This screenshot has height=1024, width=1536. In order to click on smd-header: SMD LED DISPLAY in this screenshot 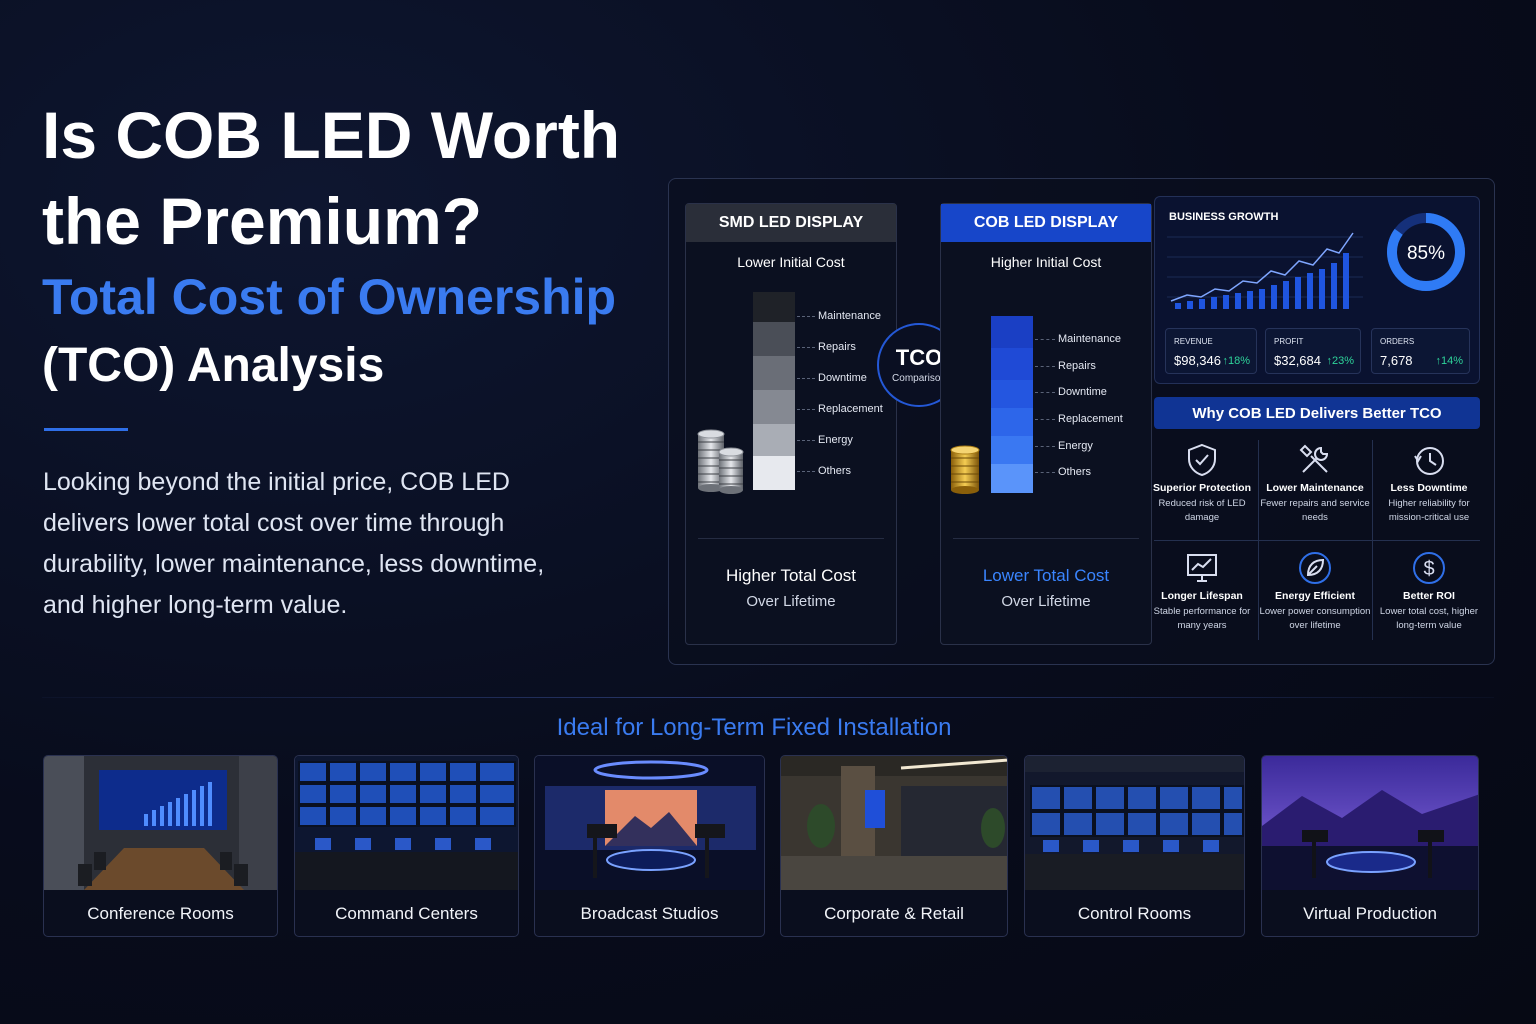, I will do `click(791, 223)`.